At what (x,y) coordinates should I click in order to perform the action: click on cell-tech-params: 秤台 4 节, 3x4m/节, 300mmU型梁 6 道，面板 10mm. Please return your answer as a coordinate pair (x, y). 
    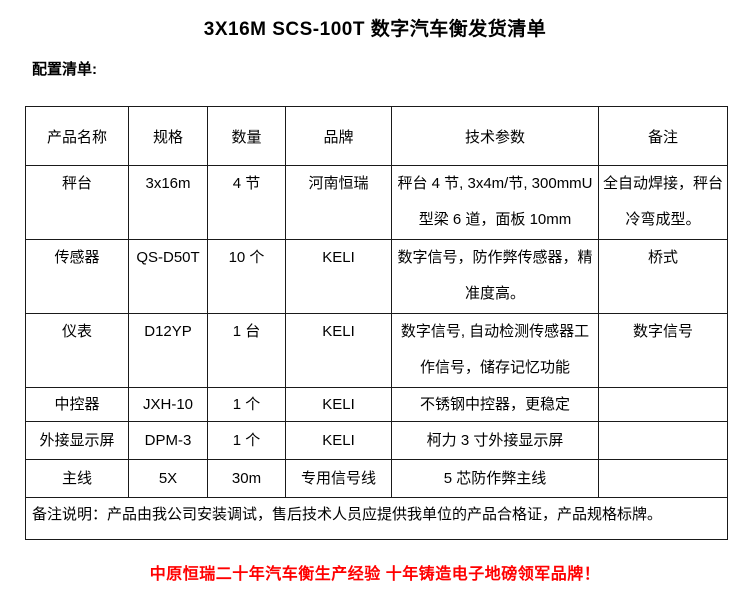
    Looking at the image, I should click on (495, 202).